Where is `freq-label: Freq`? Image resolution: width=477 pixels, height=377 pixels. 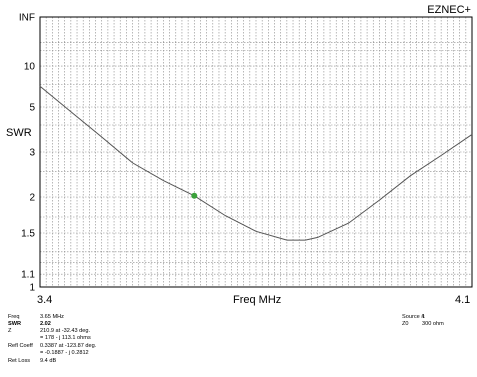
freq-label: Freq is located at coordinates (14, 317).